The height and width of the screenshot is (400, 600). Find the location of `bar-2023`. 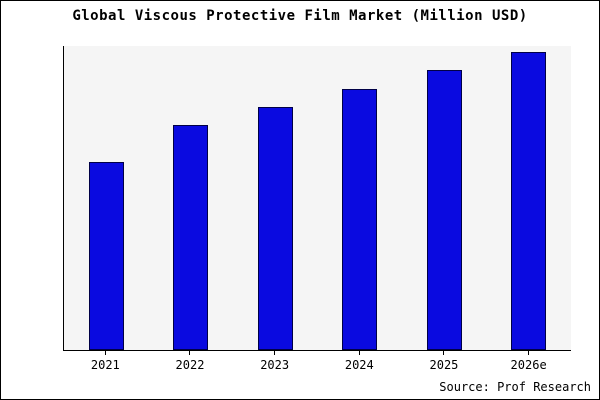

bar-2023 is located at coordinates (275, 228).